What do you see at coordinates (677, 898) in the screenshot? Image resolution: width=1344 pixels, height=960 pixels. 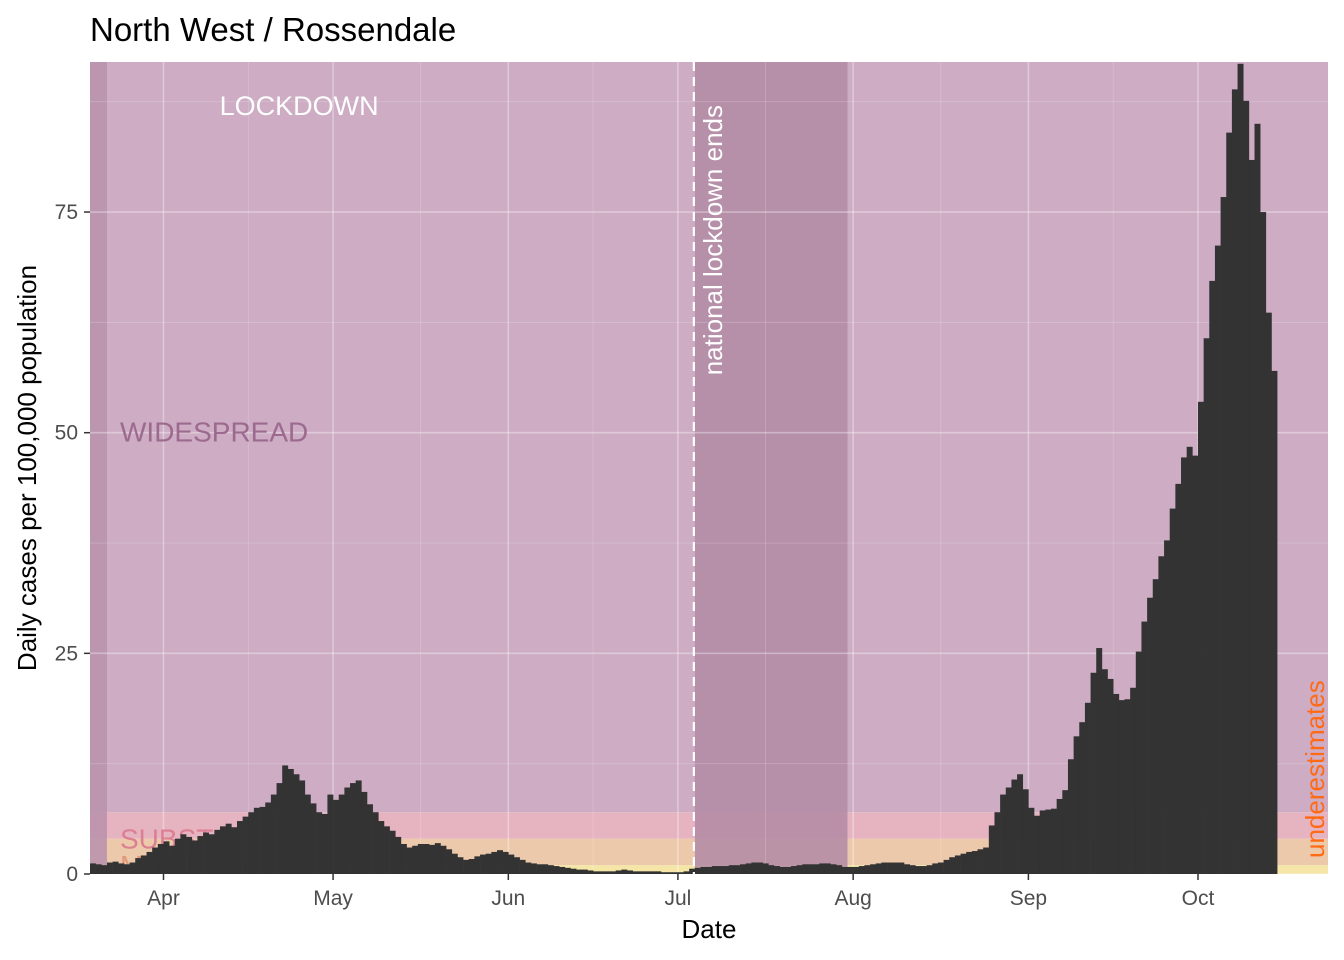 I see `x-tick-label: Jul` at bounding box center [677, 898].